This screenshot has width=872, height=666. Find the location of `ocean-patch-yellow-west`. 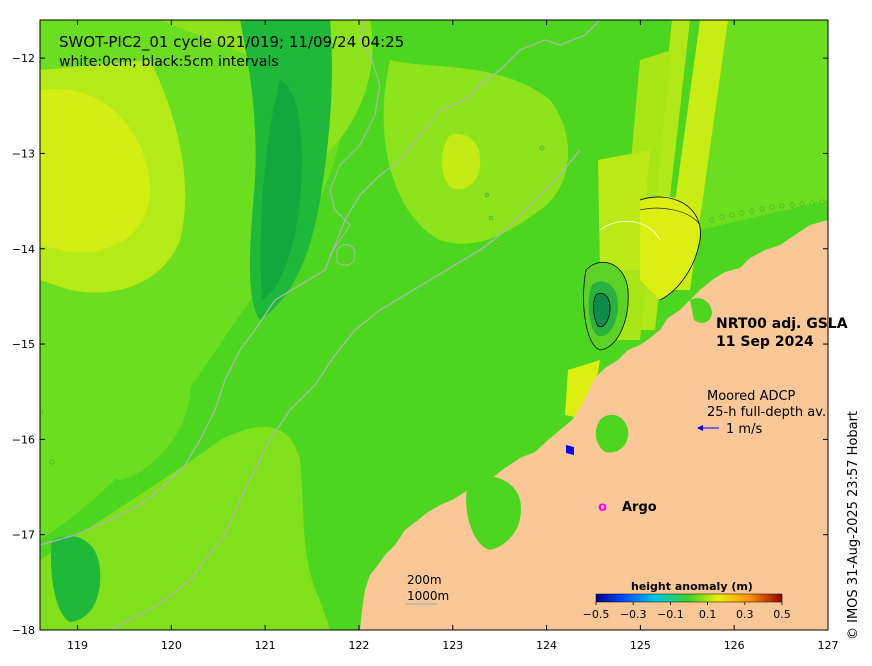

ocean-patch-yellow-west is located at coordinates (95, 170).